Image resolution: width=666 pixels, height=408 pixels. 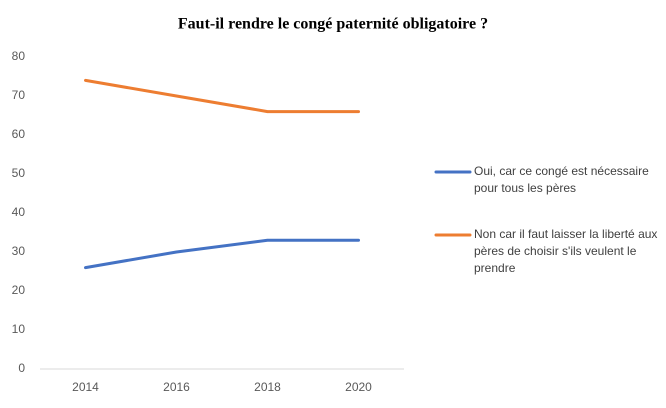 What do you see at coordinates (19, 212) in the screenshot?
I see `y-tick-label: 40` at bounding box center [19, 212].